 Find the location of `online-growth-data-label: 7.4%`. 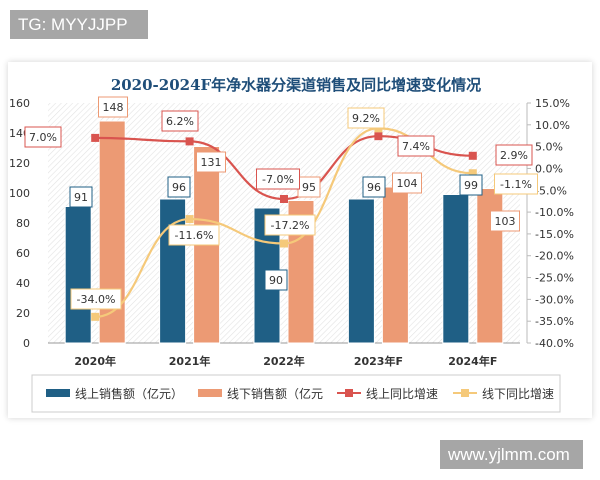

online-growth-data-label: 7.4% is located at coordinates (416, 146).